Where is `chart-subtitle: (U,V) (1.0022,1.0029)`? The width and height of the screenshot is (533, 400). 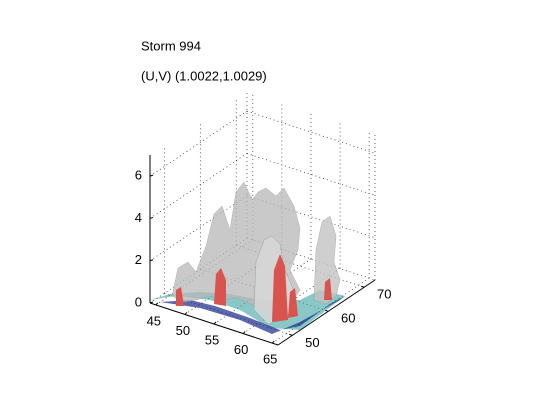
chart-subtitle: (U,V) (1.0022,1.0029) is located at coordinates (204, 75).